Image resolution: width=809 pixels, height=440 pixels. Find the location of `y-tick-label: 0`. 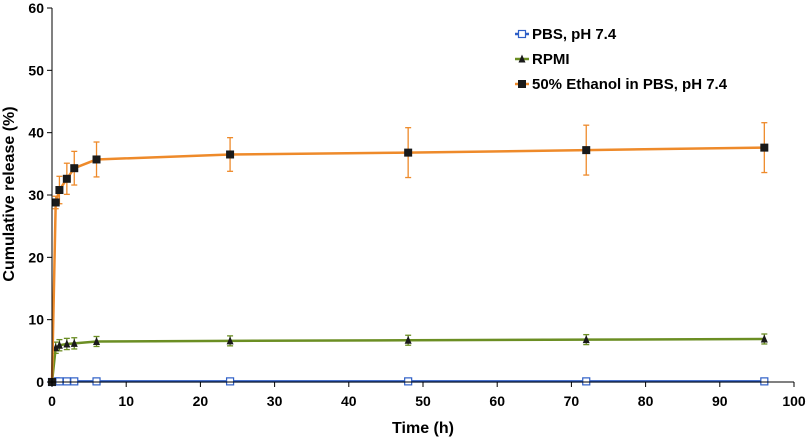

y-tick-label: 0 is located at coordinates (40, 382).